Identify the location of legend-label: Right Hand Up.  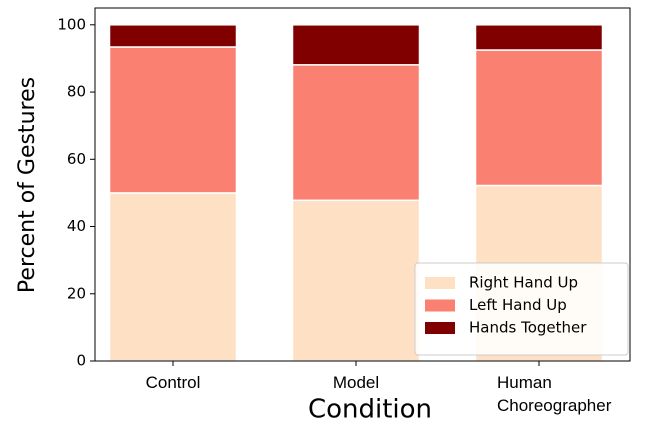
(523, 283).